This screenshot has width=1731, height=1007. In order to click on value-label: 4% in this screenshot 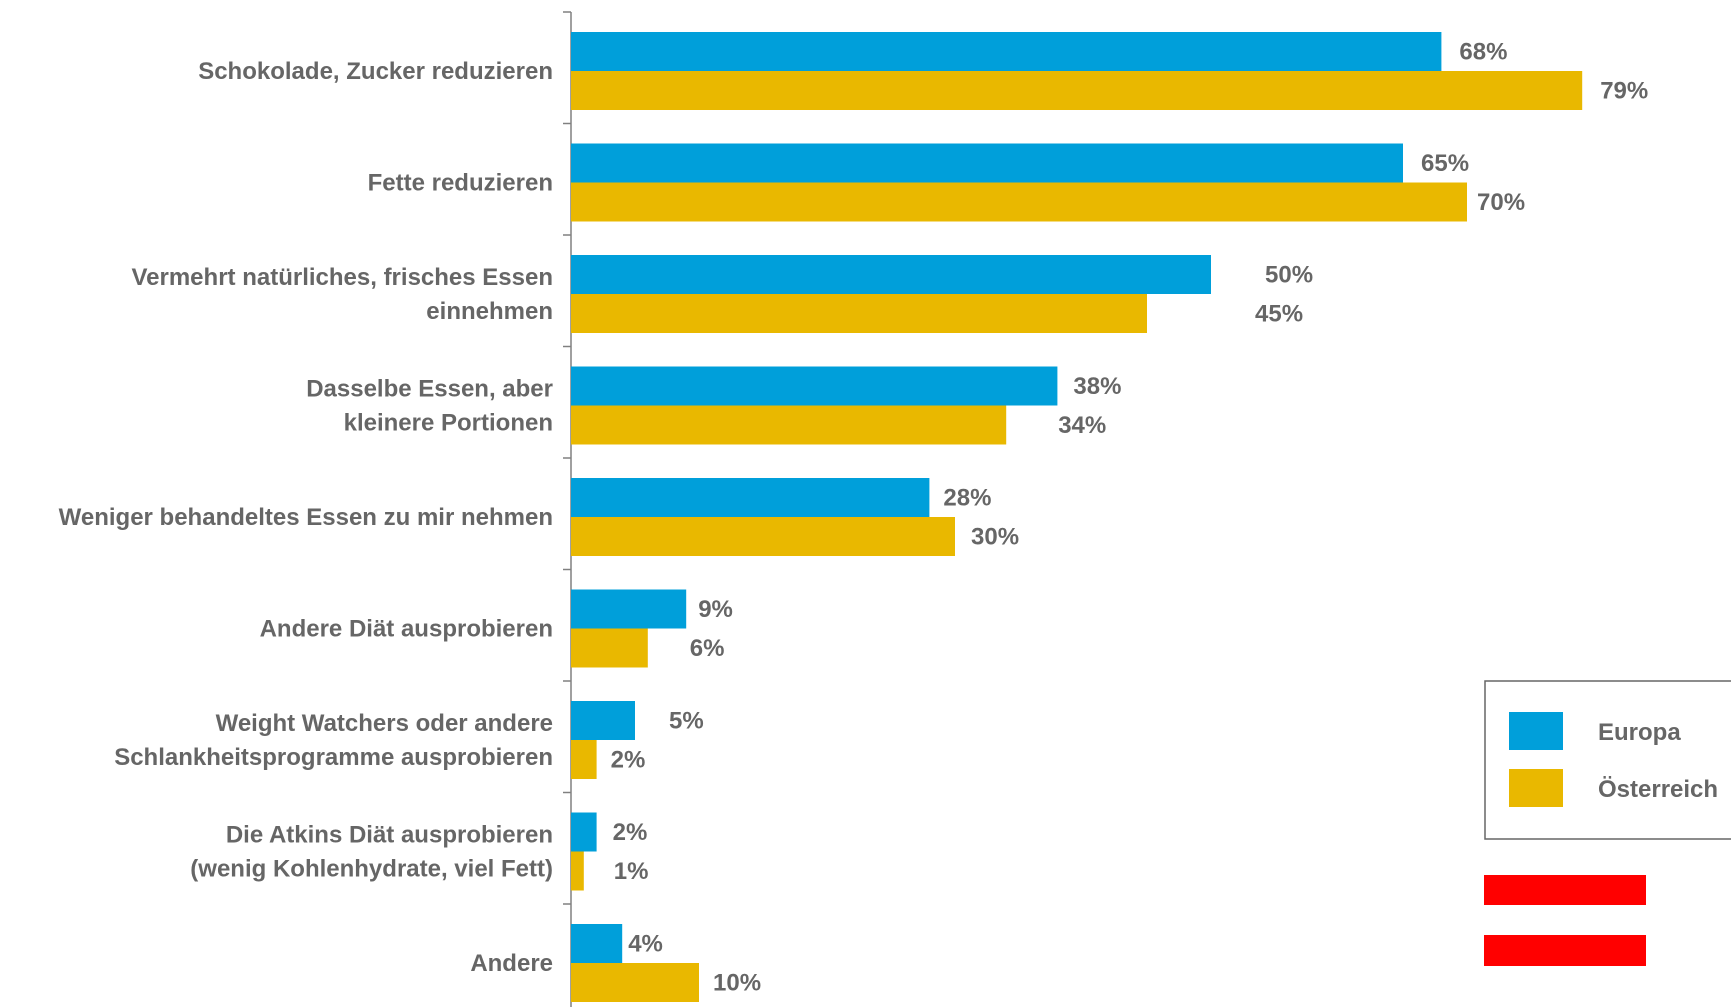, I will do `click(645, 944)`.